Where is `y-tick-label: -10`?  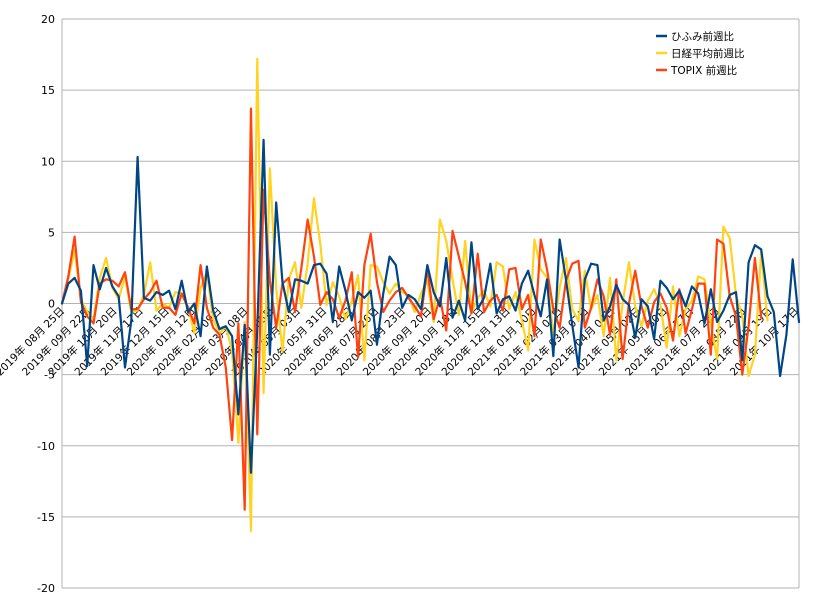
y-tick-label: -10 is located at coordinates (46, 446).